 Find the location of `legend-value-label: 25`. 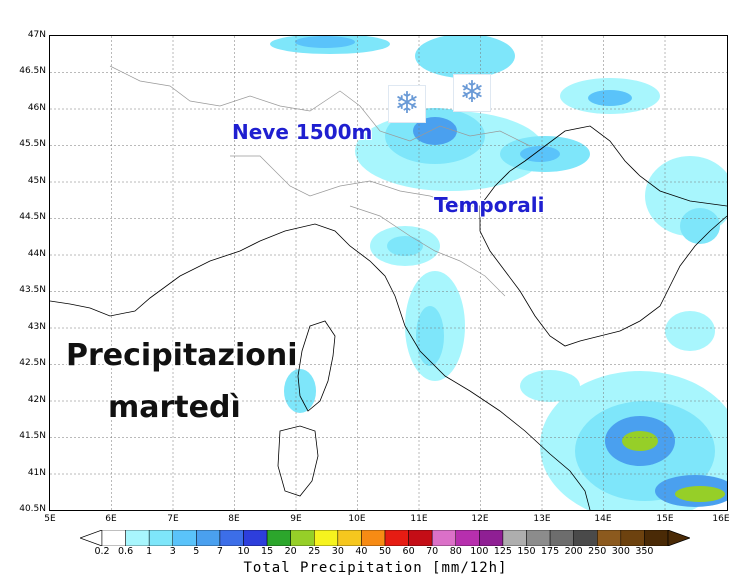

legend-value-label: 25 is located at coordinates (314, 551).